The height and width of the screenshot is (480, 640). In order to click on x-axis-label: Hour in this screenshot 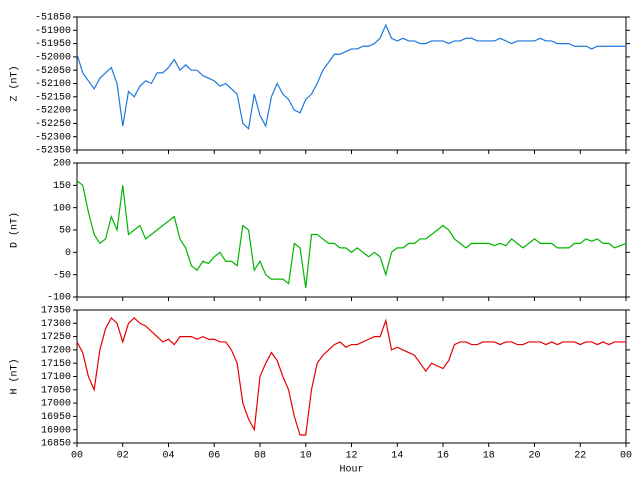, I will do `click(351, 470)`.